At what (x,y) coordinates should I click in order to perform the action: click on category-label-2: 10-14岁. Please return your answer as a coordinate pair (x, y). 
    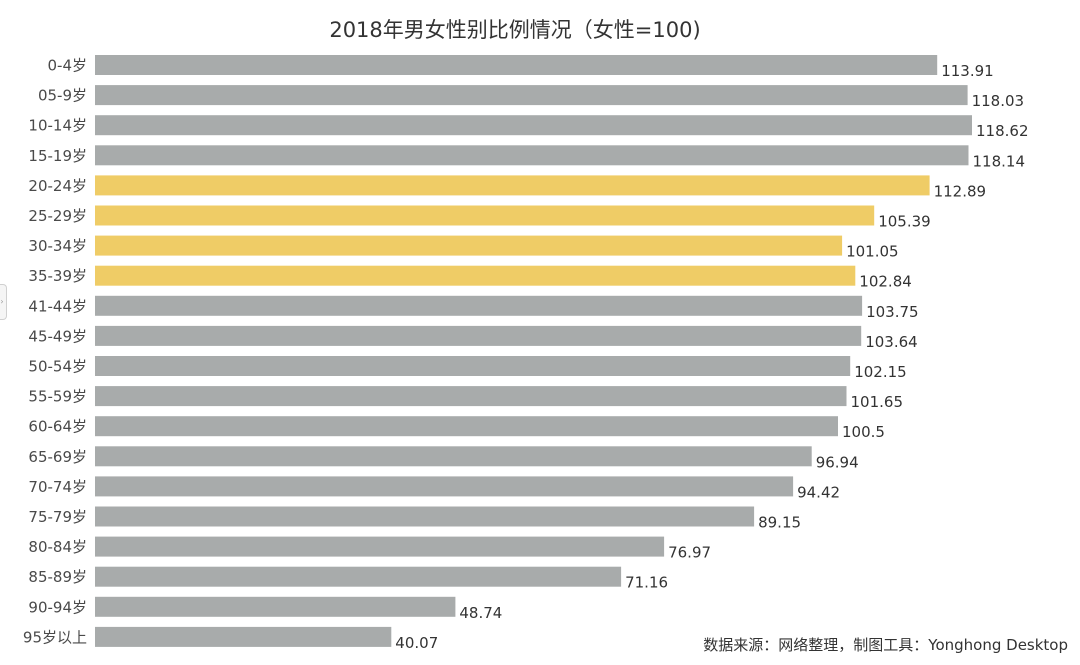
    Looking at the image, I should click on (57, 126).